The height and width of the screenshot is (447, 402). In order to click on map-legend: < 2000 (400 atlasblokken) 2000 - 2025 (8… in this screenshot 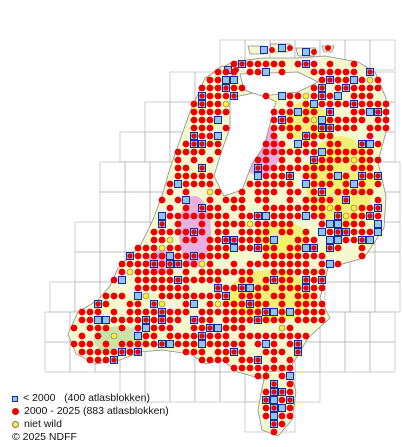, I will do `click(90, 418)`.